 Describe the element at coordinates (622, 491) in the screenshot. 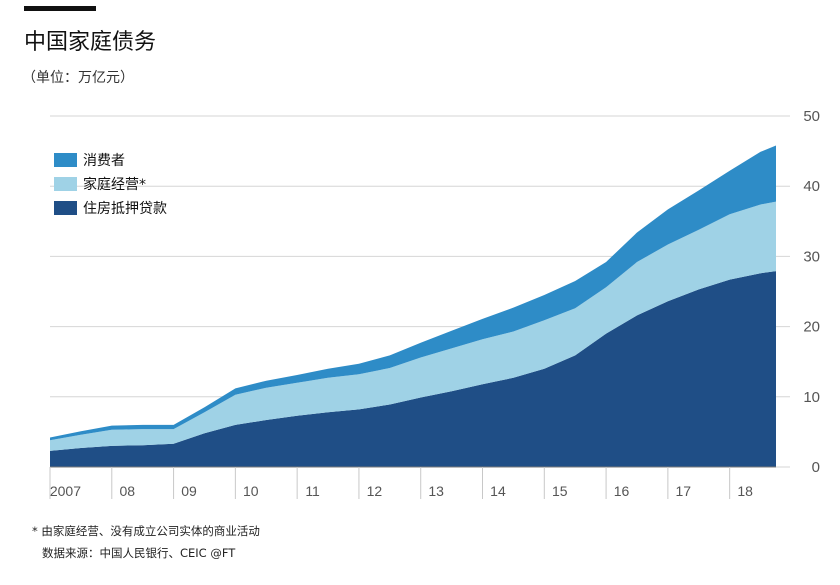

I see `x-tick-label: 16` at that location.